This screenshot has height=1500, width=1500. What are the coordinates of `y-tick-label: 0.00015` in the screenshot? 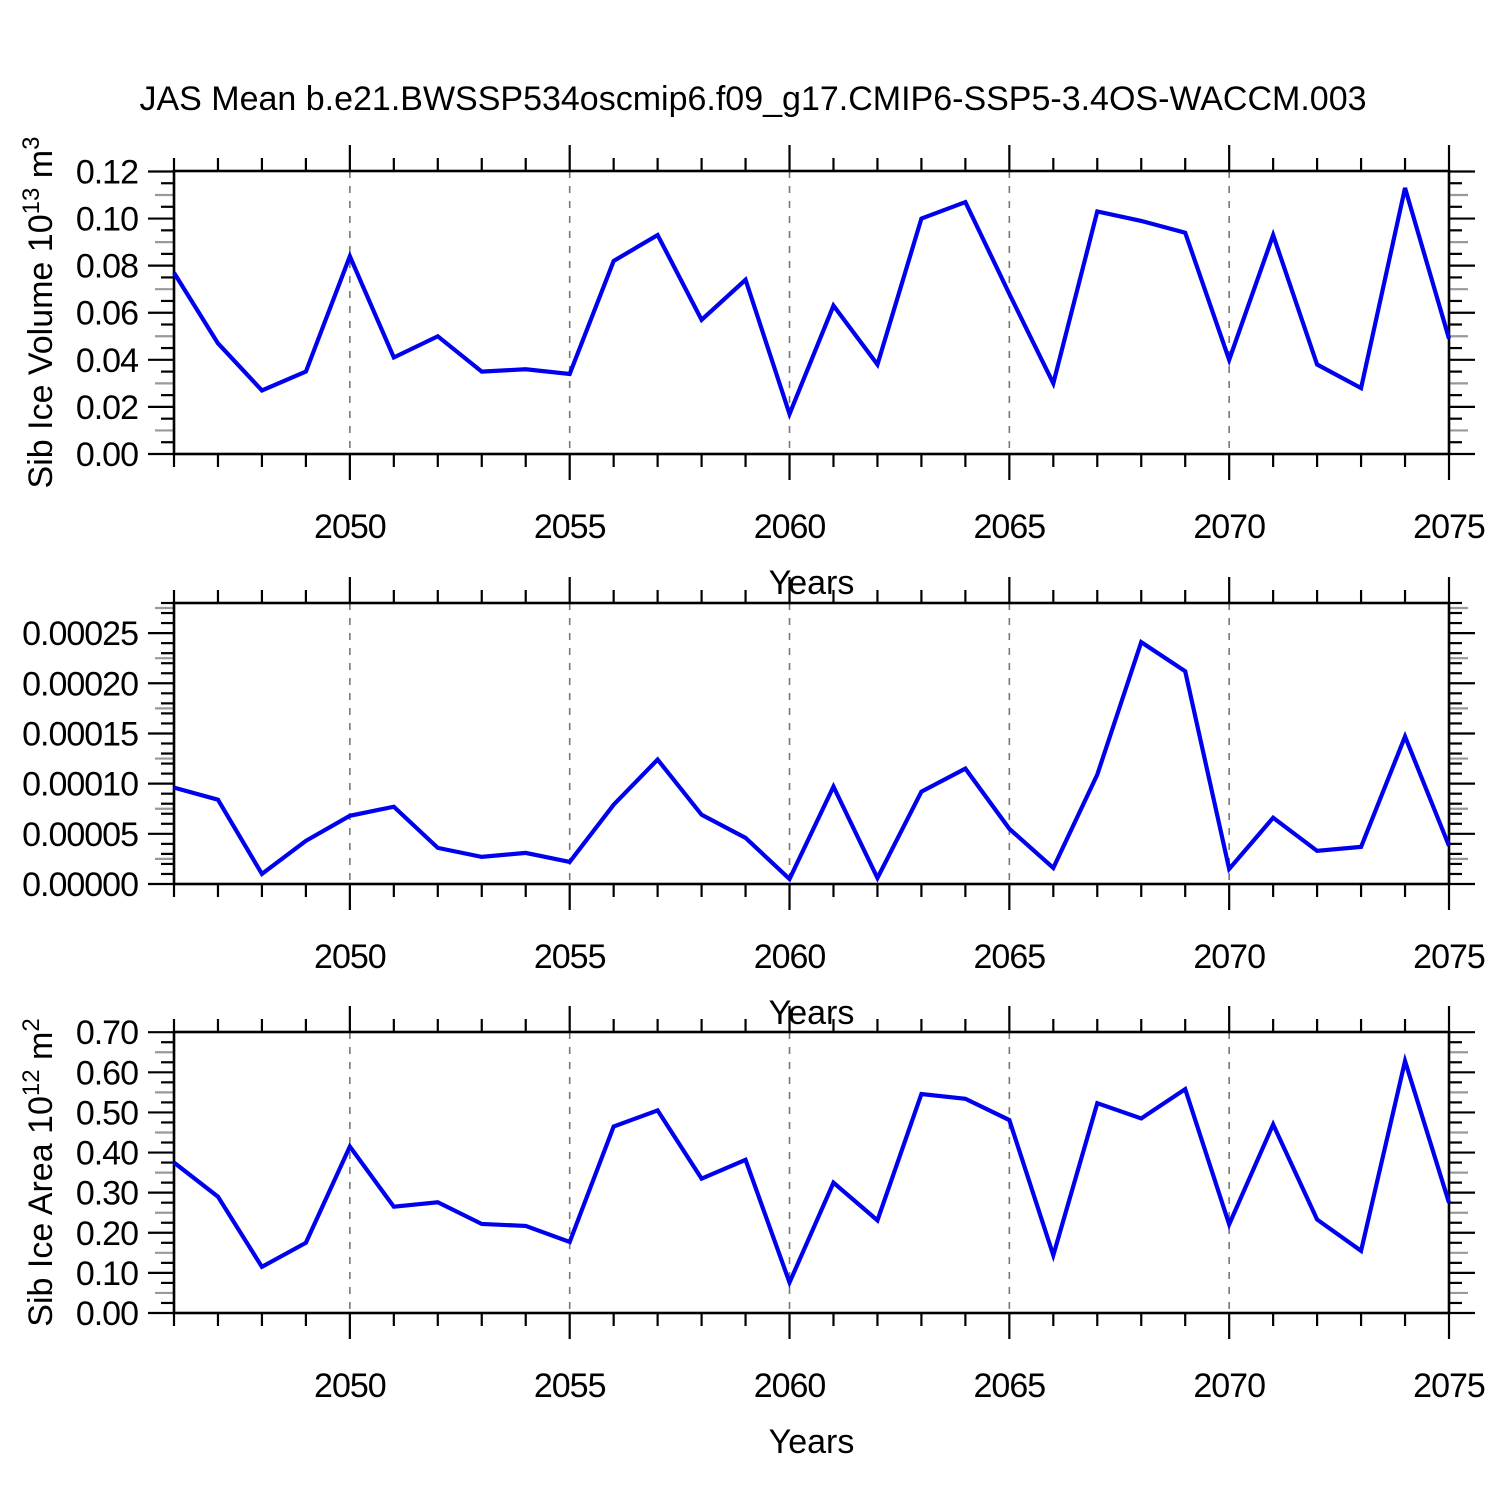 It's located at (80, 734).